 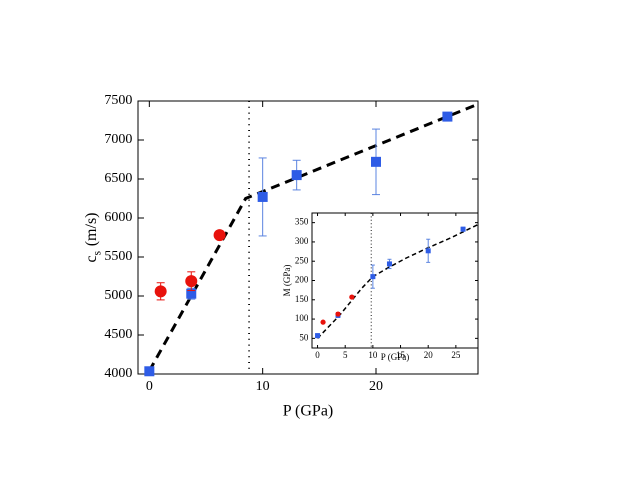 What do you see at coordinates (395, 280) in the screenshot?
I see `plot-frame` at bounding box center [395, 280].